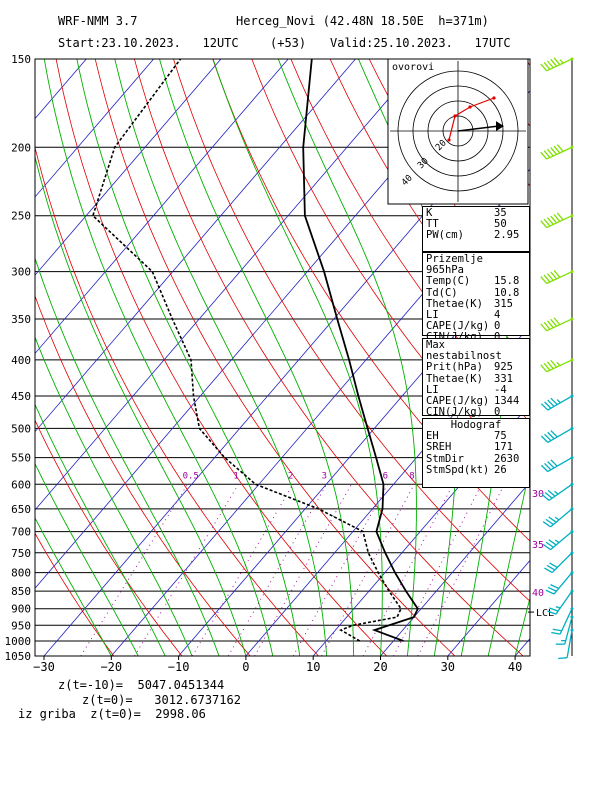  Describe the element at coordinates (21, 553) in the screenshot. I see `pressure-tick-label: 750` at that location.